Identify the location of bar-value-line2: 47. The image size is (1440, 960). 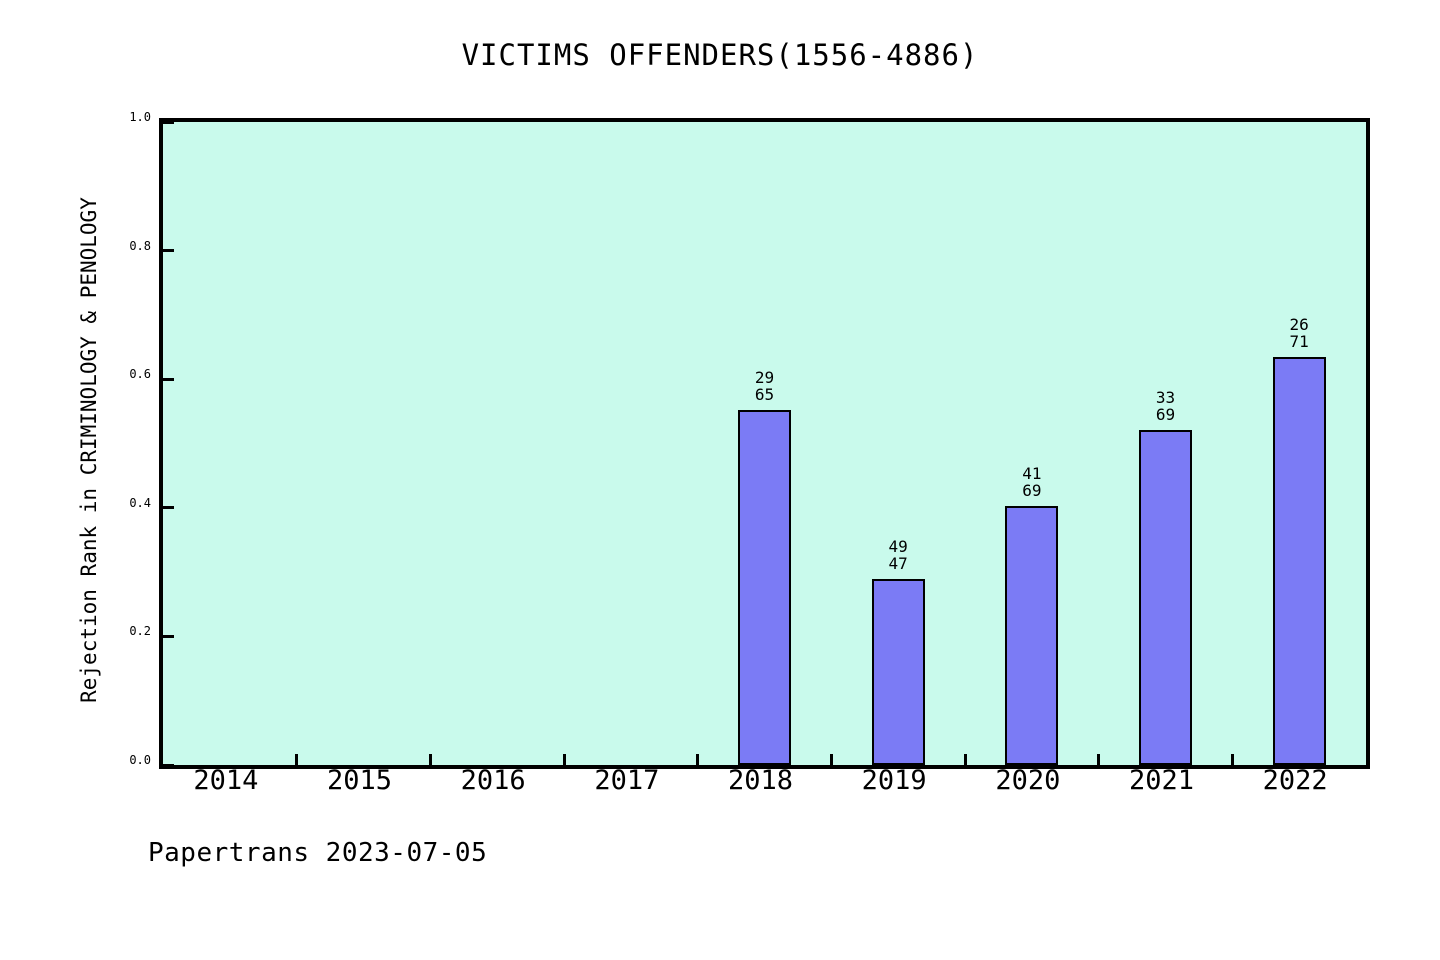
(898, 564).